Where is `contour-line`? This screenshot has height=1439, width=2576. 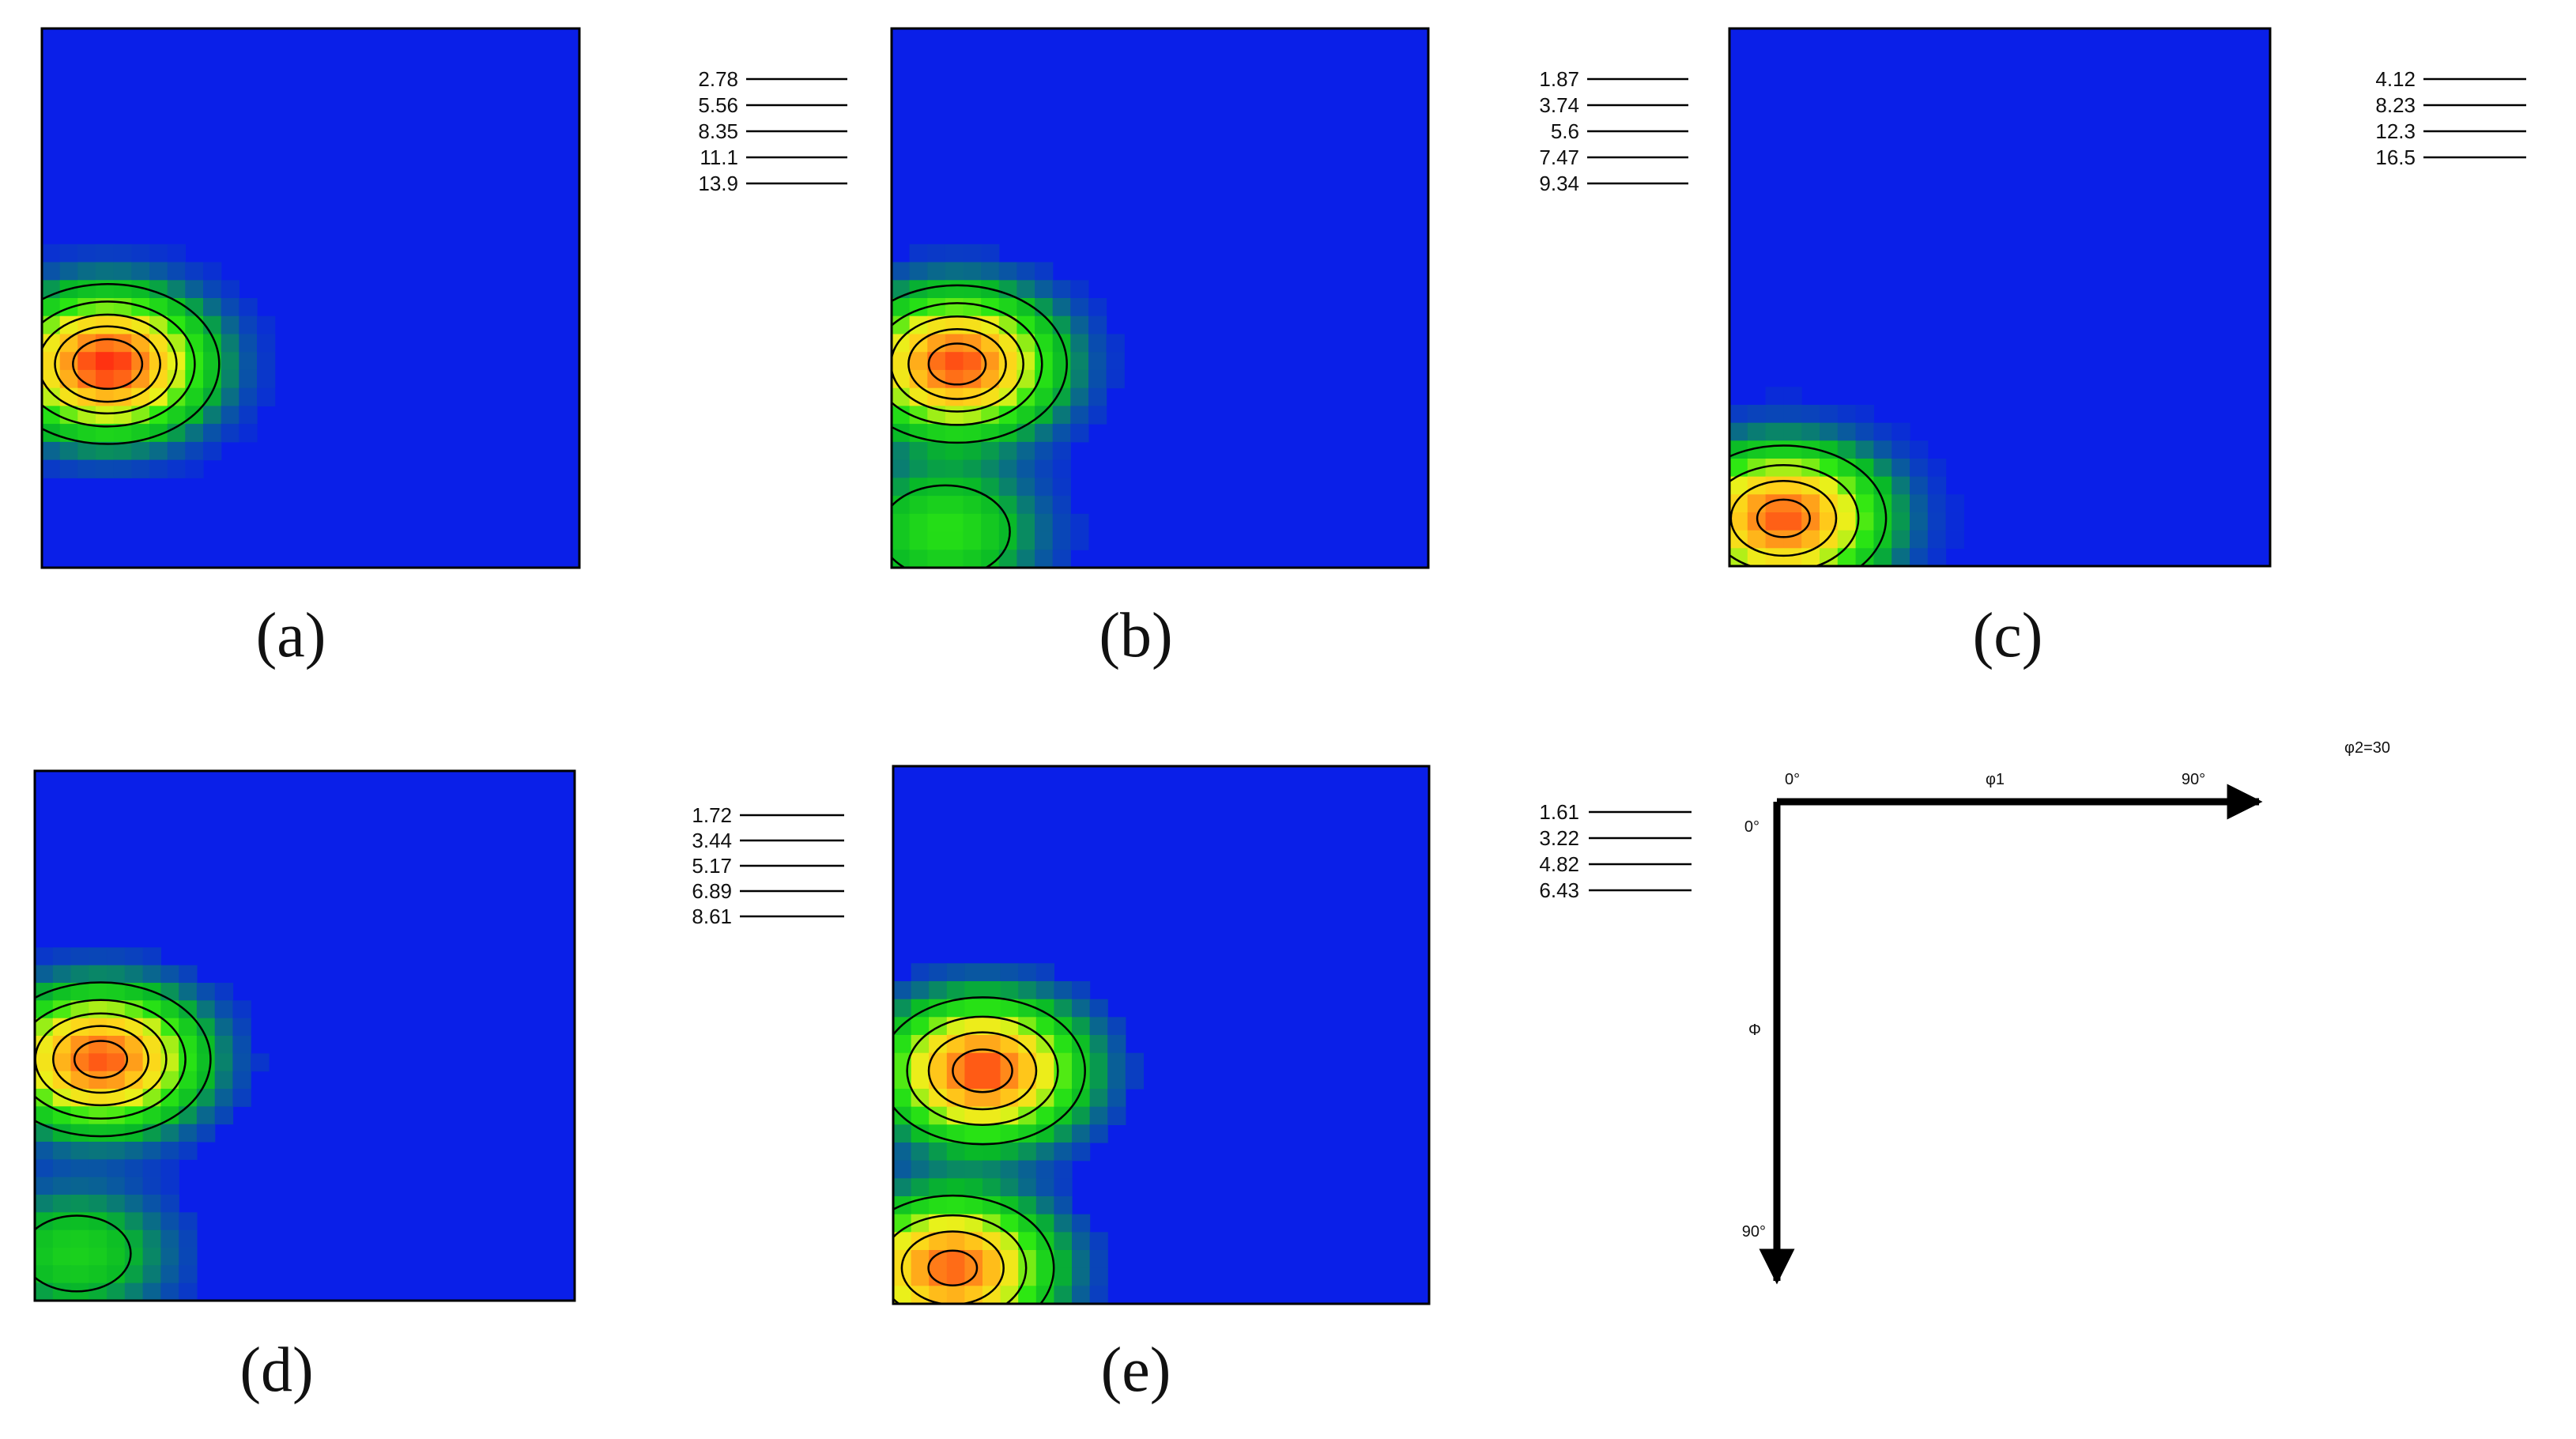 contour-line is located at coordinates (957, 363).